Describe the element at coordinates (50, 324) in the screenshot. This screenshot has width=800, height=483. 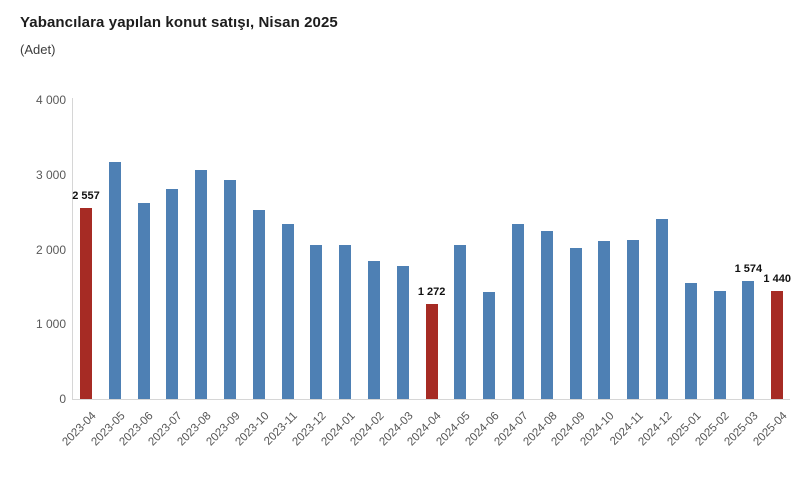
I see `y-axis-tick-label: 1 000` at that location.